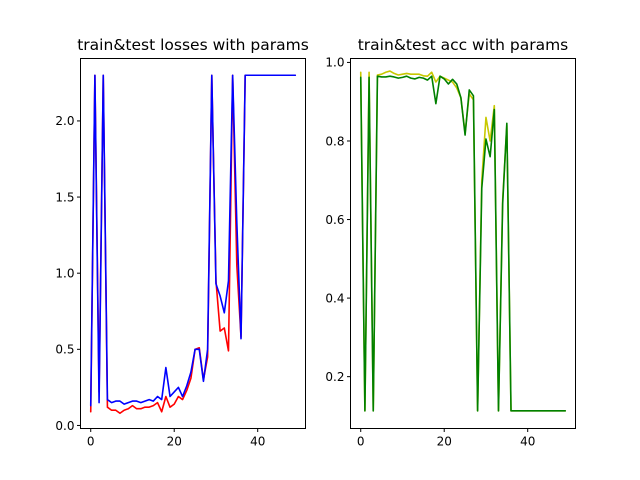  Describe the element at coordinates (64, 273) in the screenshot. I see `losses-y-tick-label: 1.0` at that location.